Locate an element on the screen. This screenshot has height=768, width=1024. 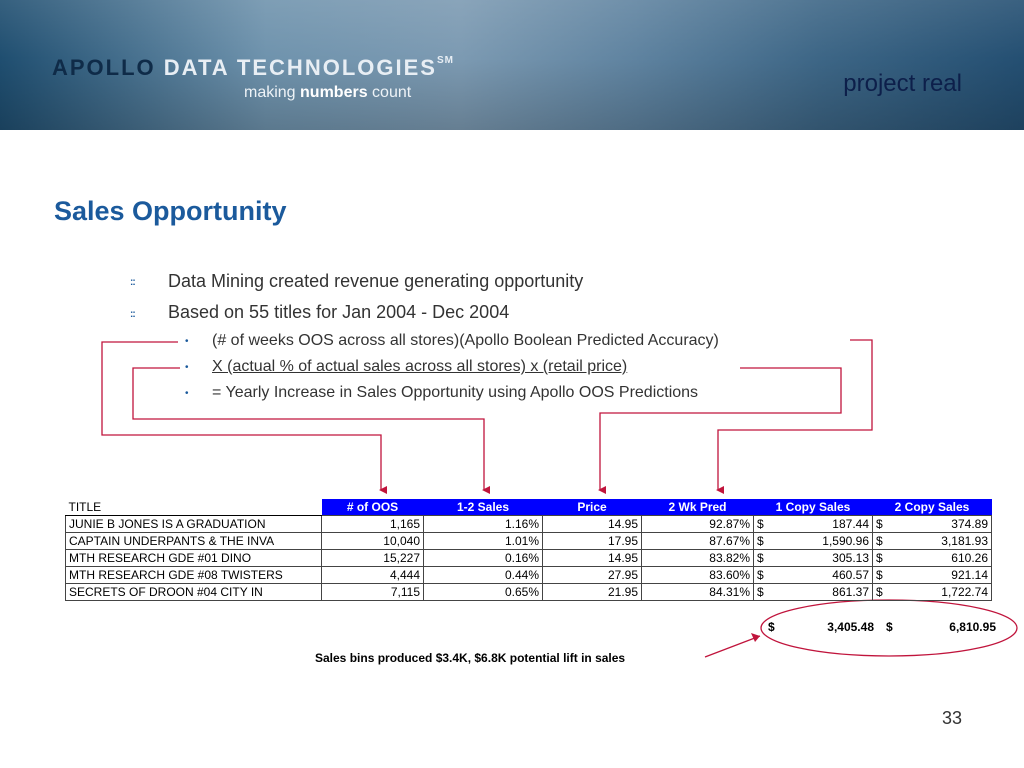
cell-price: 17.95 is located at coordinates (592, 541).